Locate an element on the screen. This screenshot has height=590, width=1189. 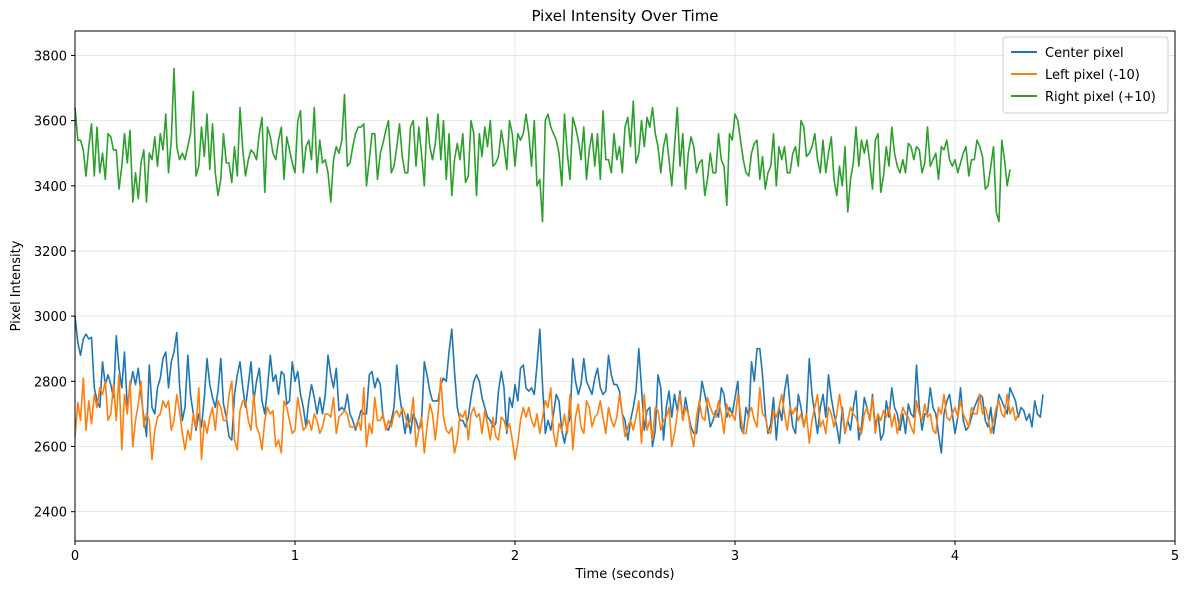
legend-box is located at coordinates (1085, 75).